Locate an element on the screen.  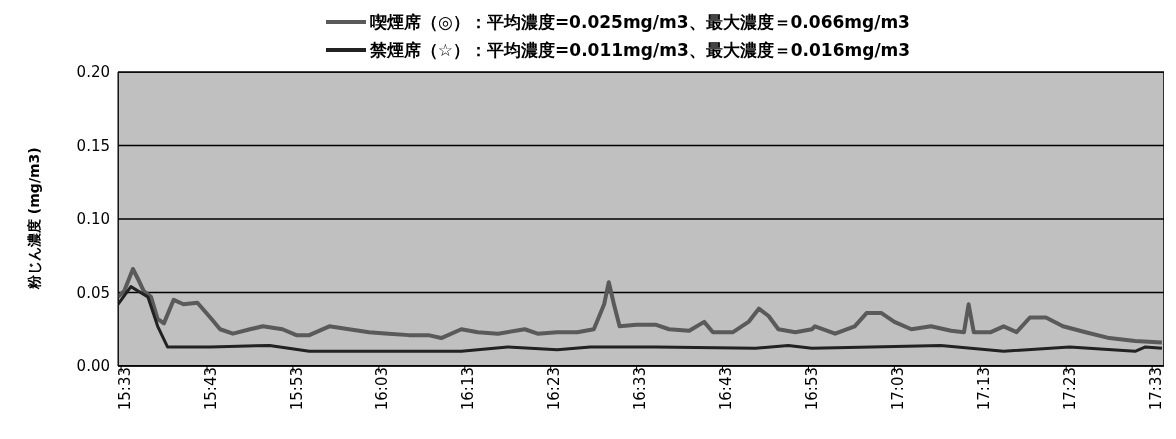
x-tick-label: 16:53 is located at coordinates (812, 389).